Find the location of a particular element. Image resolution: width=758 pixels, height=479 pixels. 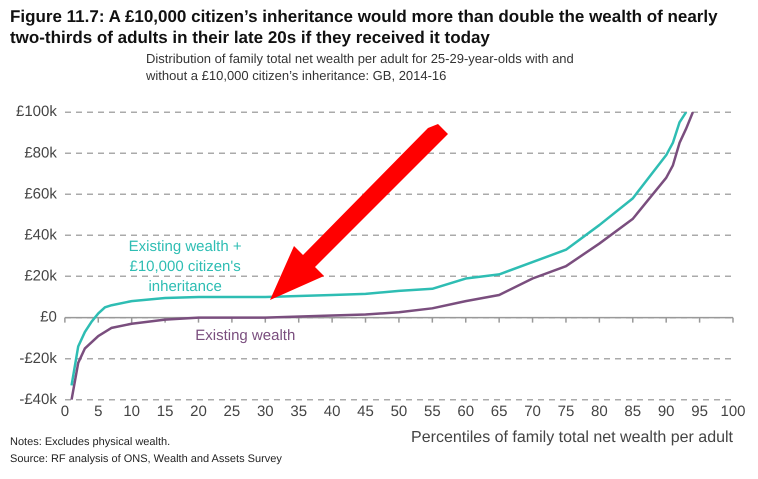

x-tick-label: 90 is located at coordinates (666, 411).